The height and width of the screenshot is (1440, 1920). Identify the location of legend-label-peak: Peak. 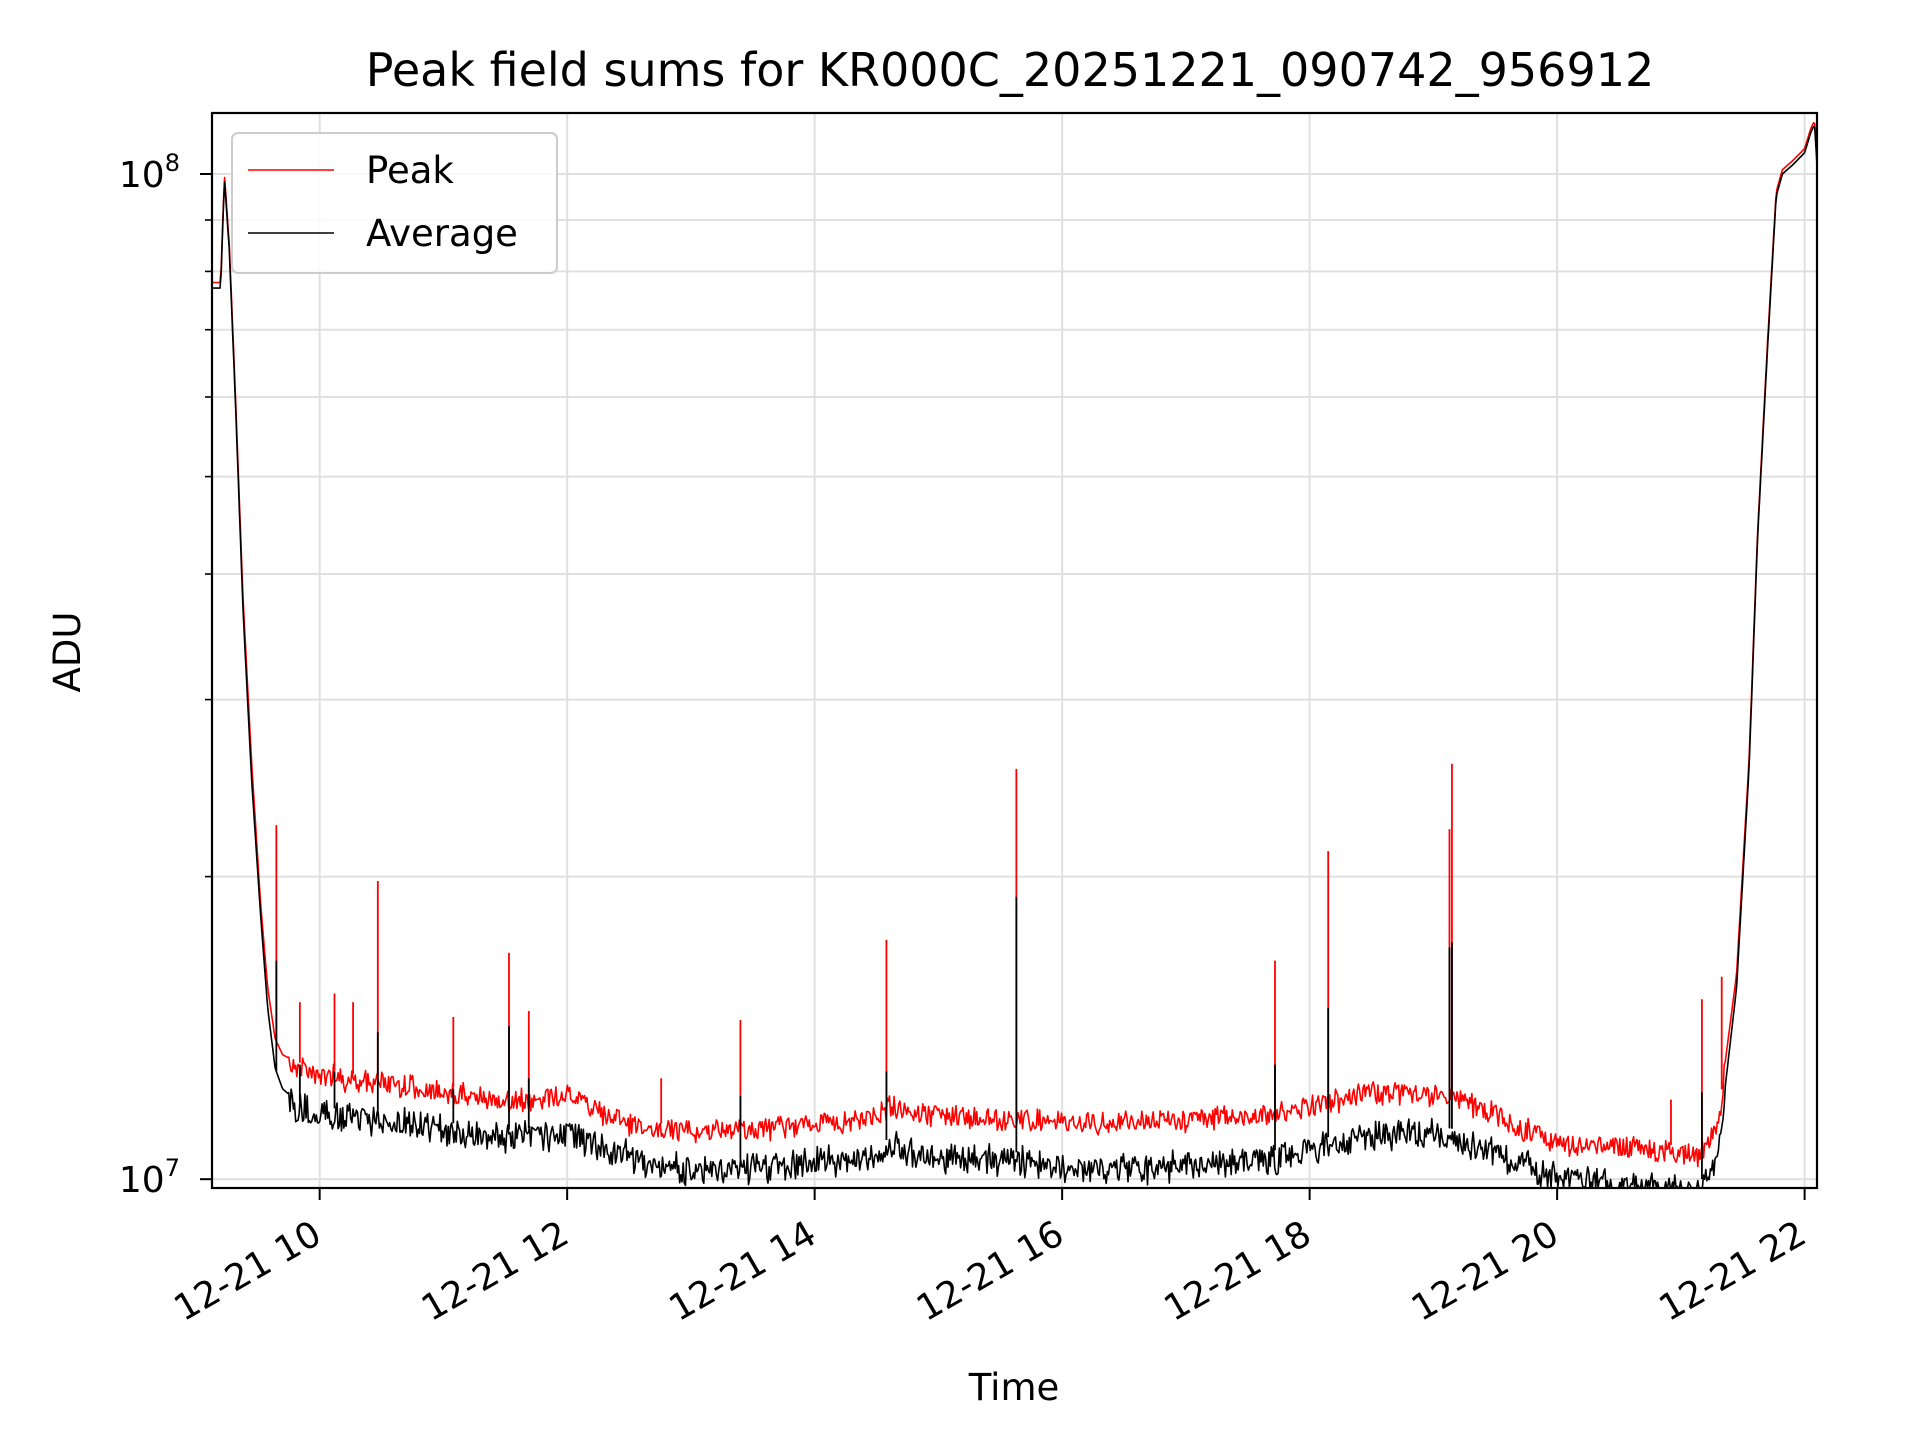
(410, 170).